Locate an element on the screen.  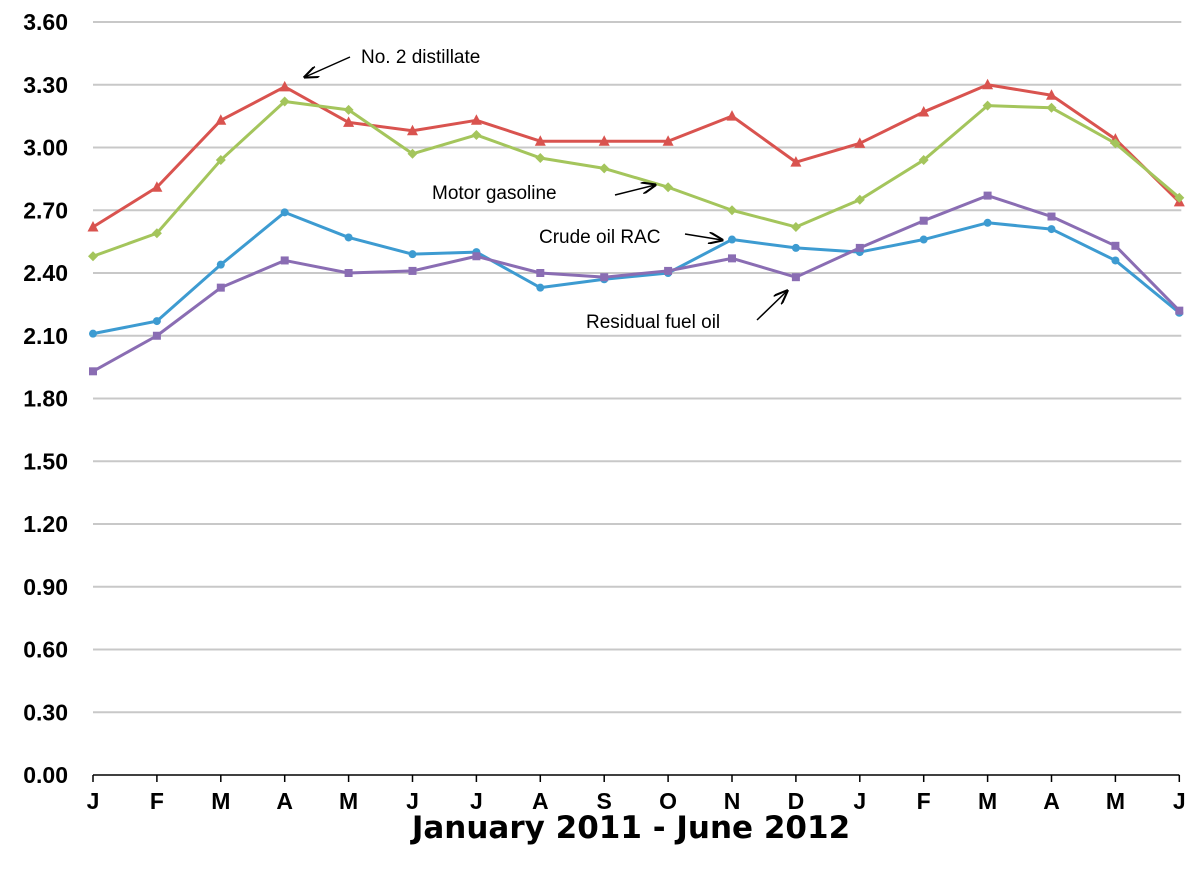
y-tick-label: 0.30 is located at coordinates (45, 712).